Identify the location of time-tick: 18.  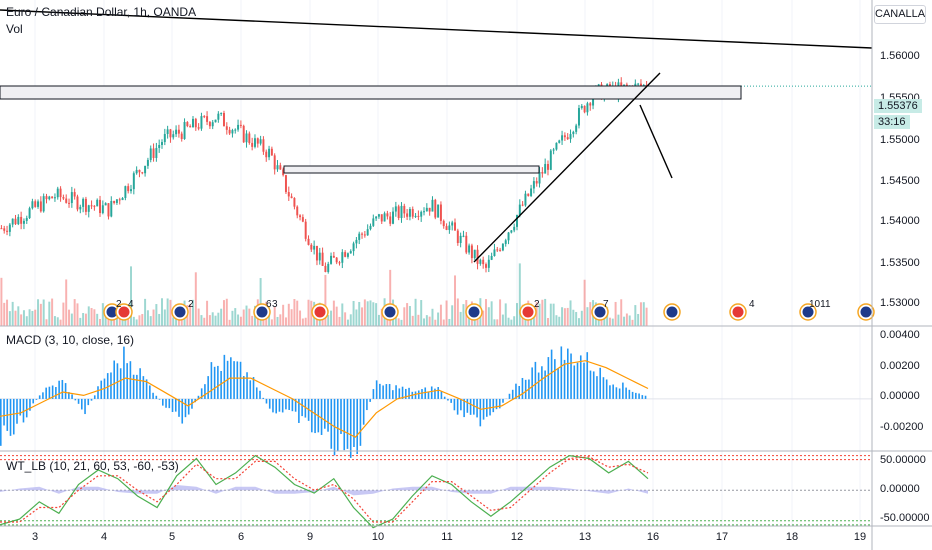
(792, 537).